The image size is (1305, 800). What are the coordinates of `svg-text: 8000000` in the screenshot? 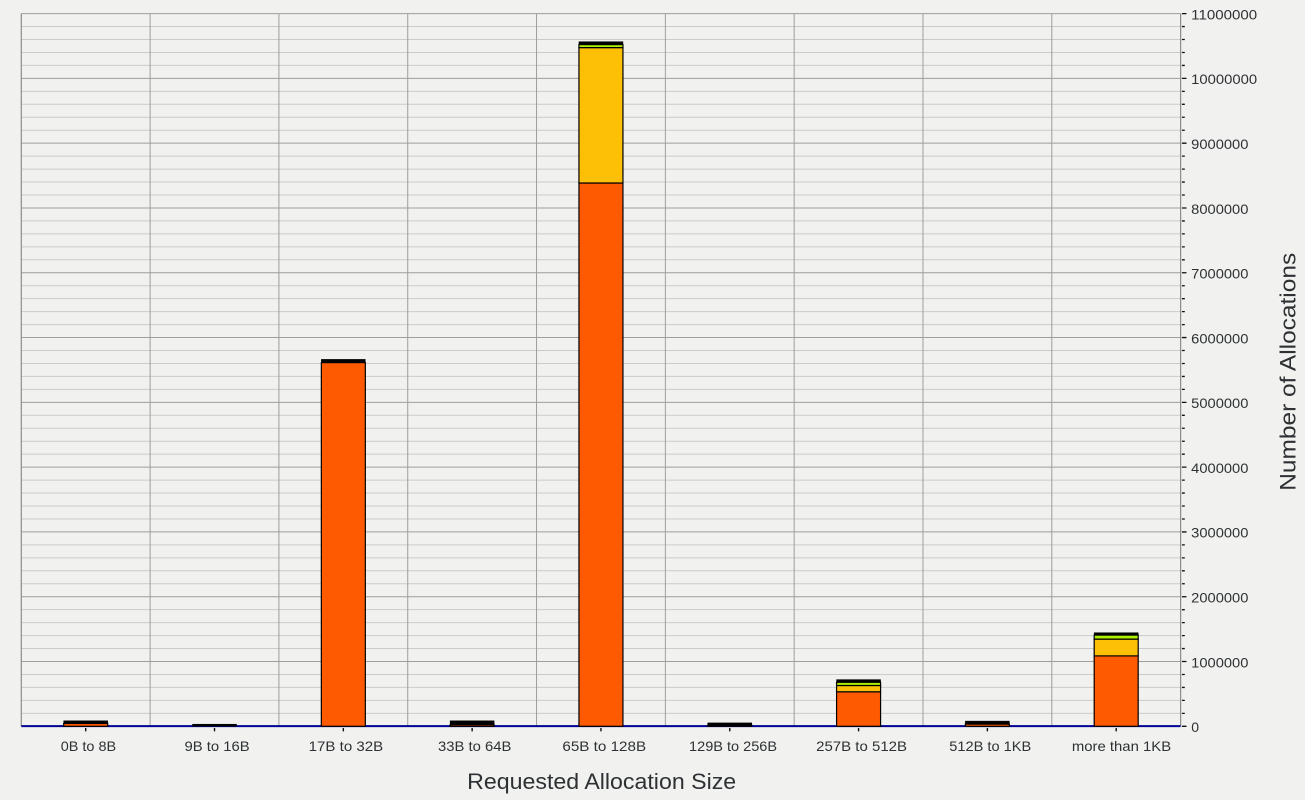 It's located at (1219, 209).